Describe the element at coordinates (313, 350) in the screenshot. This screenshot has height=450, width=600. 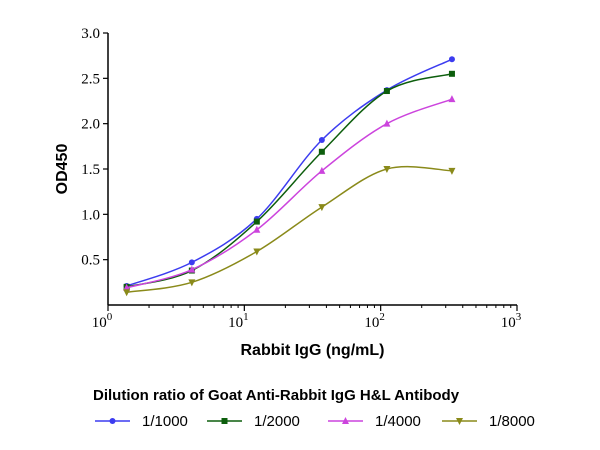
I see `x-axis-label: Rabbit IgG (ng/mL)` at that location.